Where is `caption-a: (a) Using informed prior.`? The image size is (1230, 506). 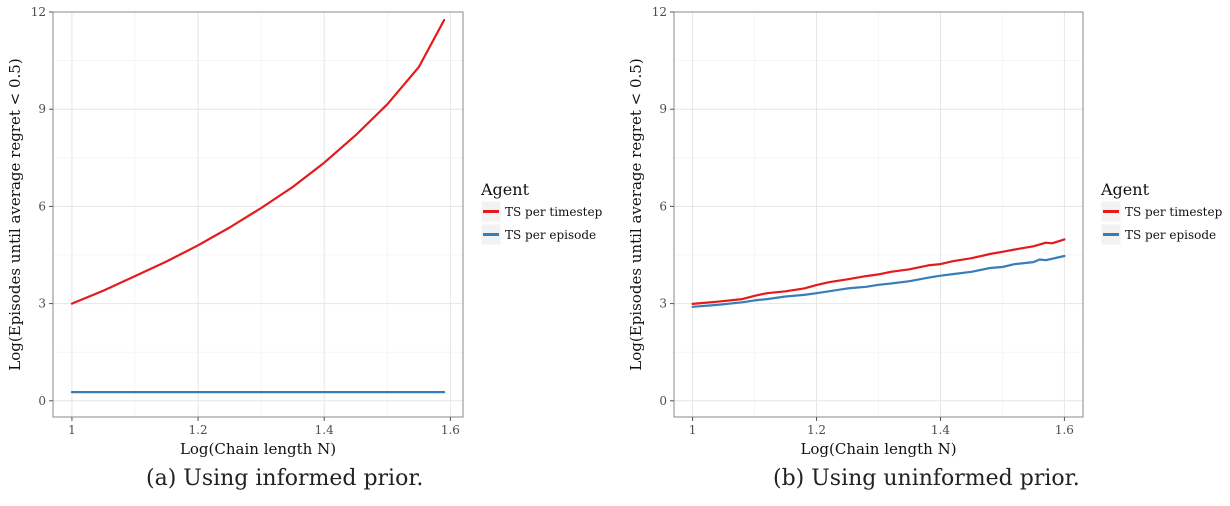
caption-a: (a) Using informed prior. is located at coordinates (285, 478).